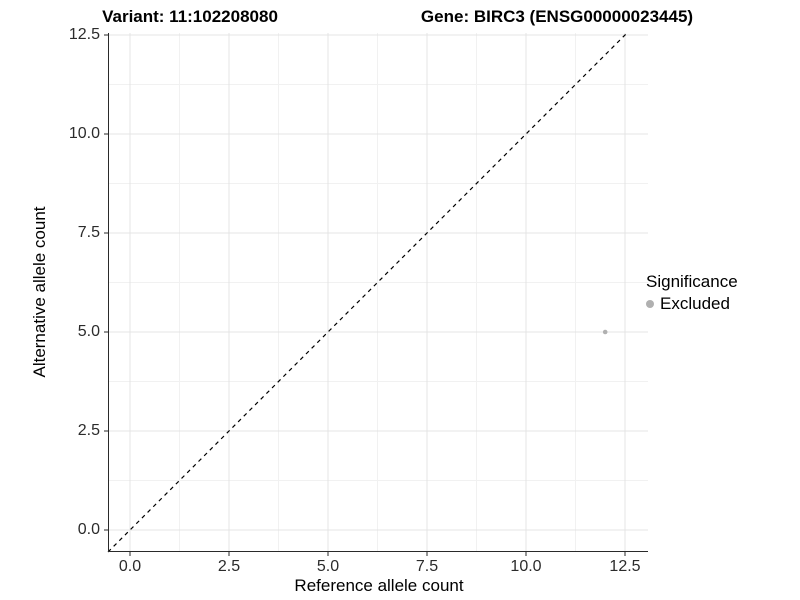 The width and height of the screenshot is (800, 600). Describe the element at coordinates (39, 292) in the screenshot. I see `y-axis-title: Alternative allele count` at that location.